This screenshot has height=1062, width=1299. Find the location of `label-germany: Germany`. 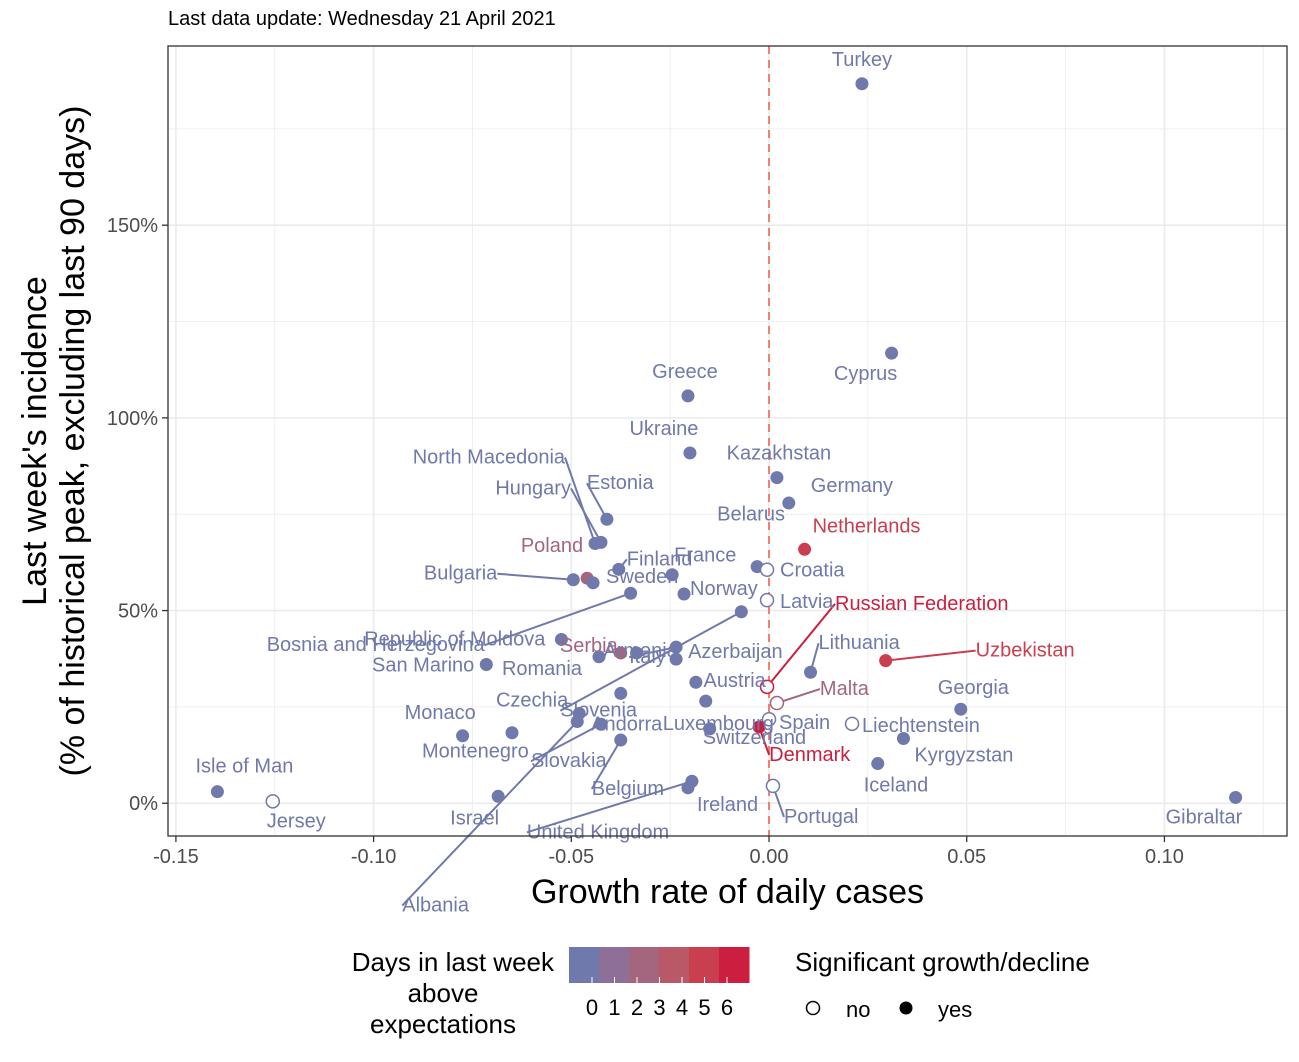

label-germany: Germany is located at coordinates (852, 486).